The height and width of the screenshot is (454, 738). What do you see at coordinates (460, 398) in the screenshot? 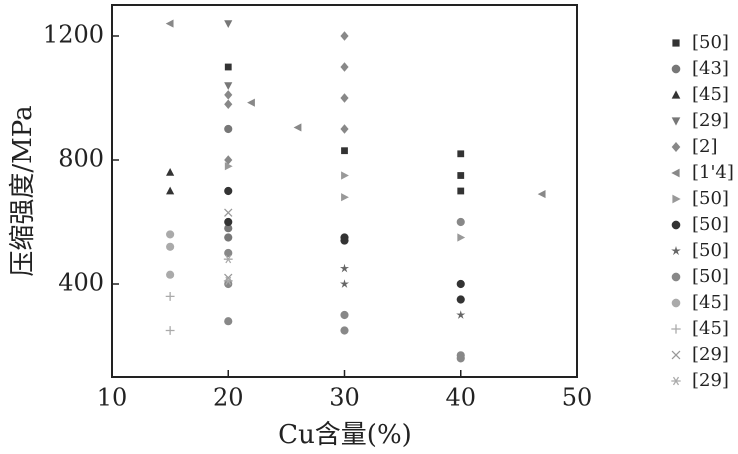
I see `x-tick-label: 40` at bounding box center [460, 398].